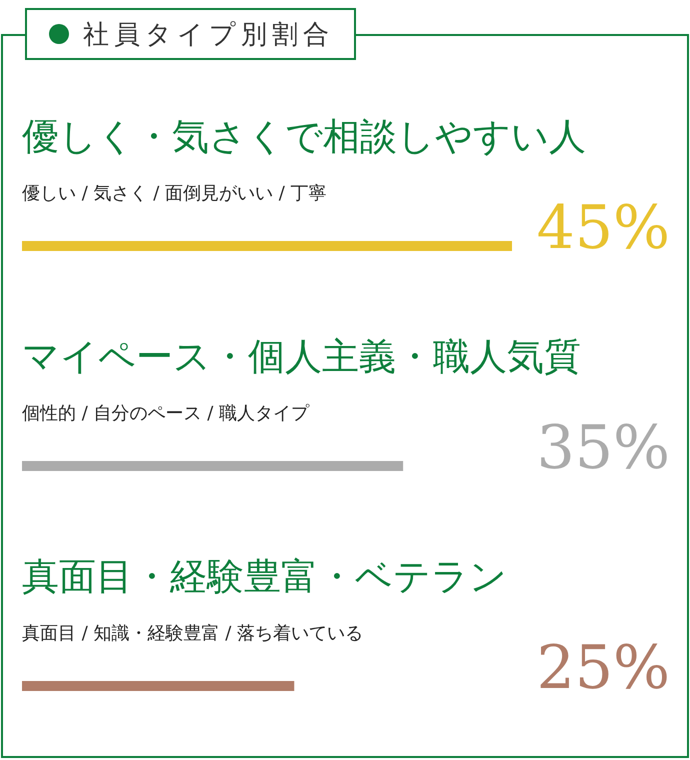  Describe the element at coordinates (264, 576) in the screenshot. I see `y-tick-label: 真面目・経験豊富・ベテラン` at that location.